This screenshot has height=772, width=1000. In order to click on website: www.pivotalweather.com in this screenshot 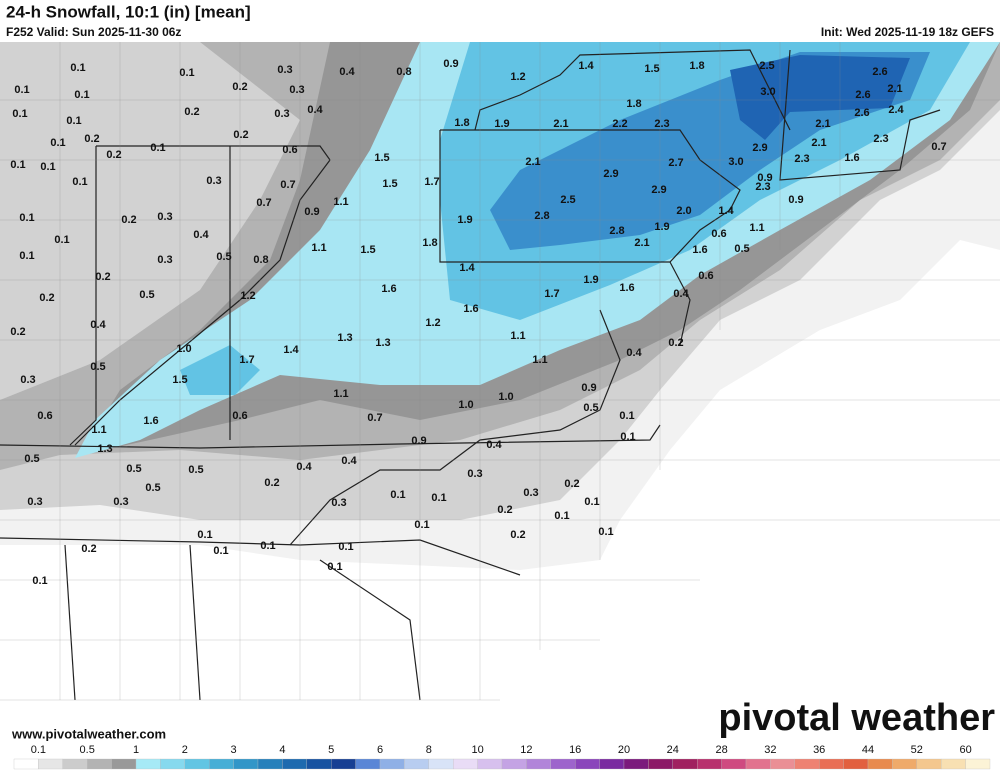, I will do `click(88, 733)`.